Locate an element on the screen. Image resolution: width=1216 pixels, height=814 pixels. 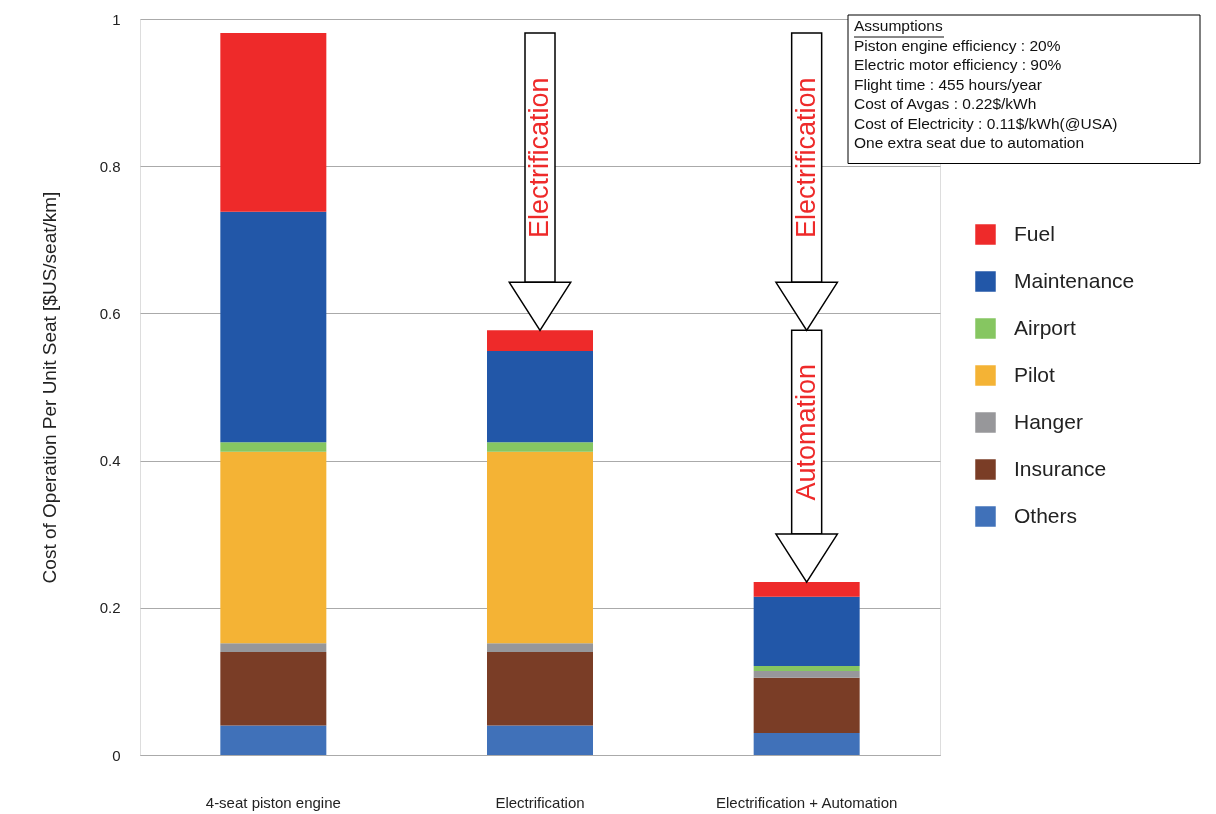
annotation: Cost of Avgas : 0.22$/kWh is located at coordinates (945, 103).